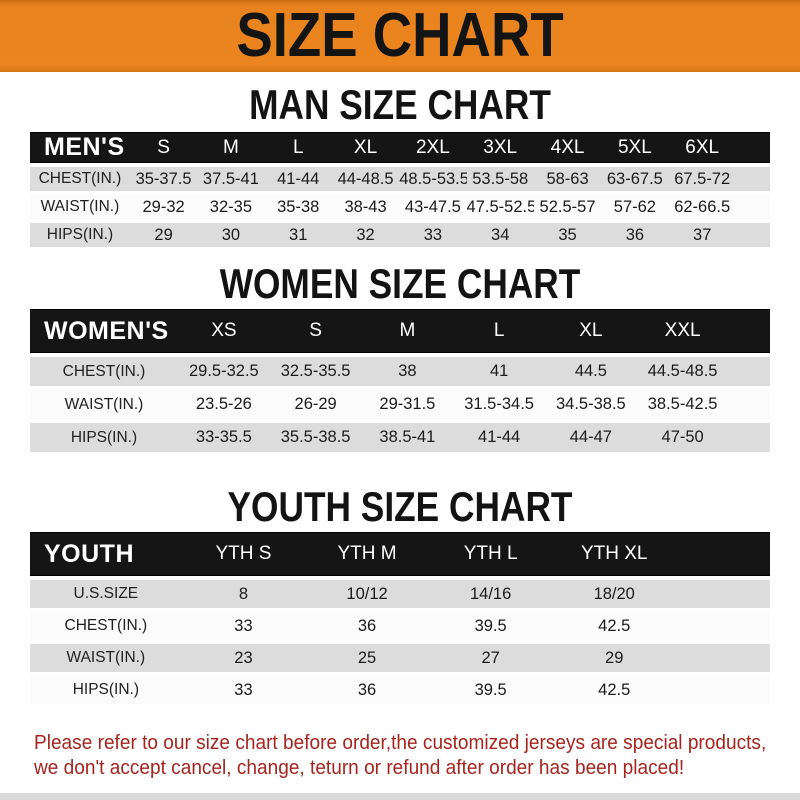 This screenshot has width=800, height=800. What do you see at coordinates (365, 235) in the screenshot?
I see `size-value-cell: 32` at bounding box center [365, 235].